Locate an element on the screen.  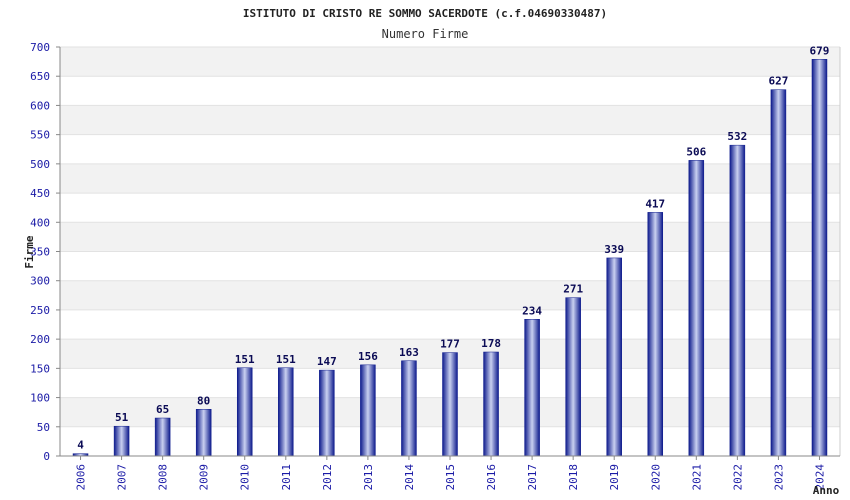
y-tick-label: 550 is located at coordinates (40, 135).